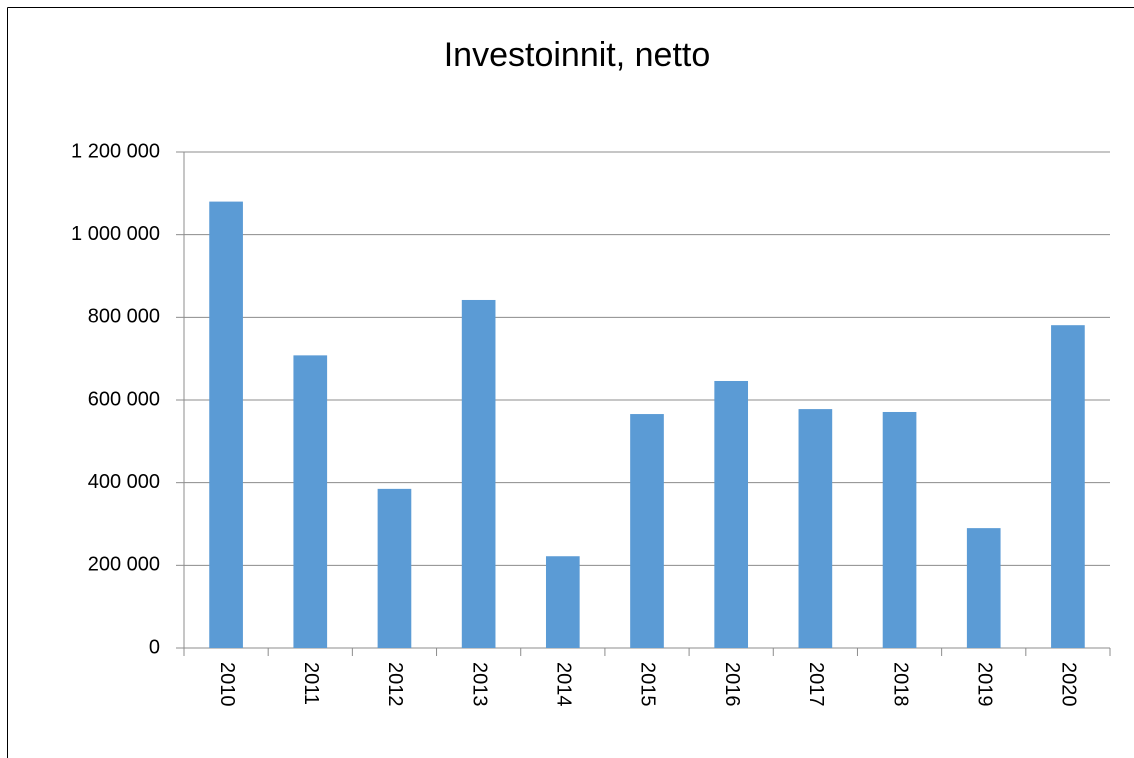 This screenshot has width=1134, height=758. Describe the element at coordinates (395, 684) in the screenshot. I see `x-tick-label: 2012` at that location.